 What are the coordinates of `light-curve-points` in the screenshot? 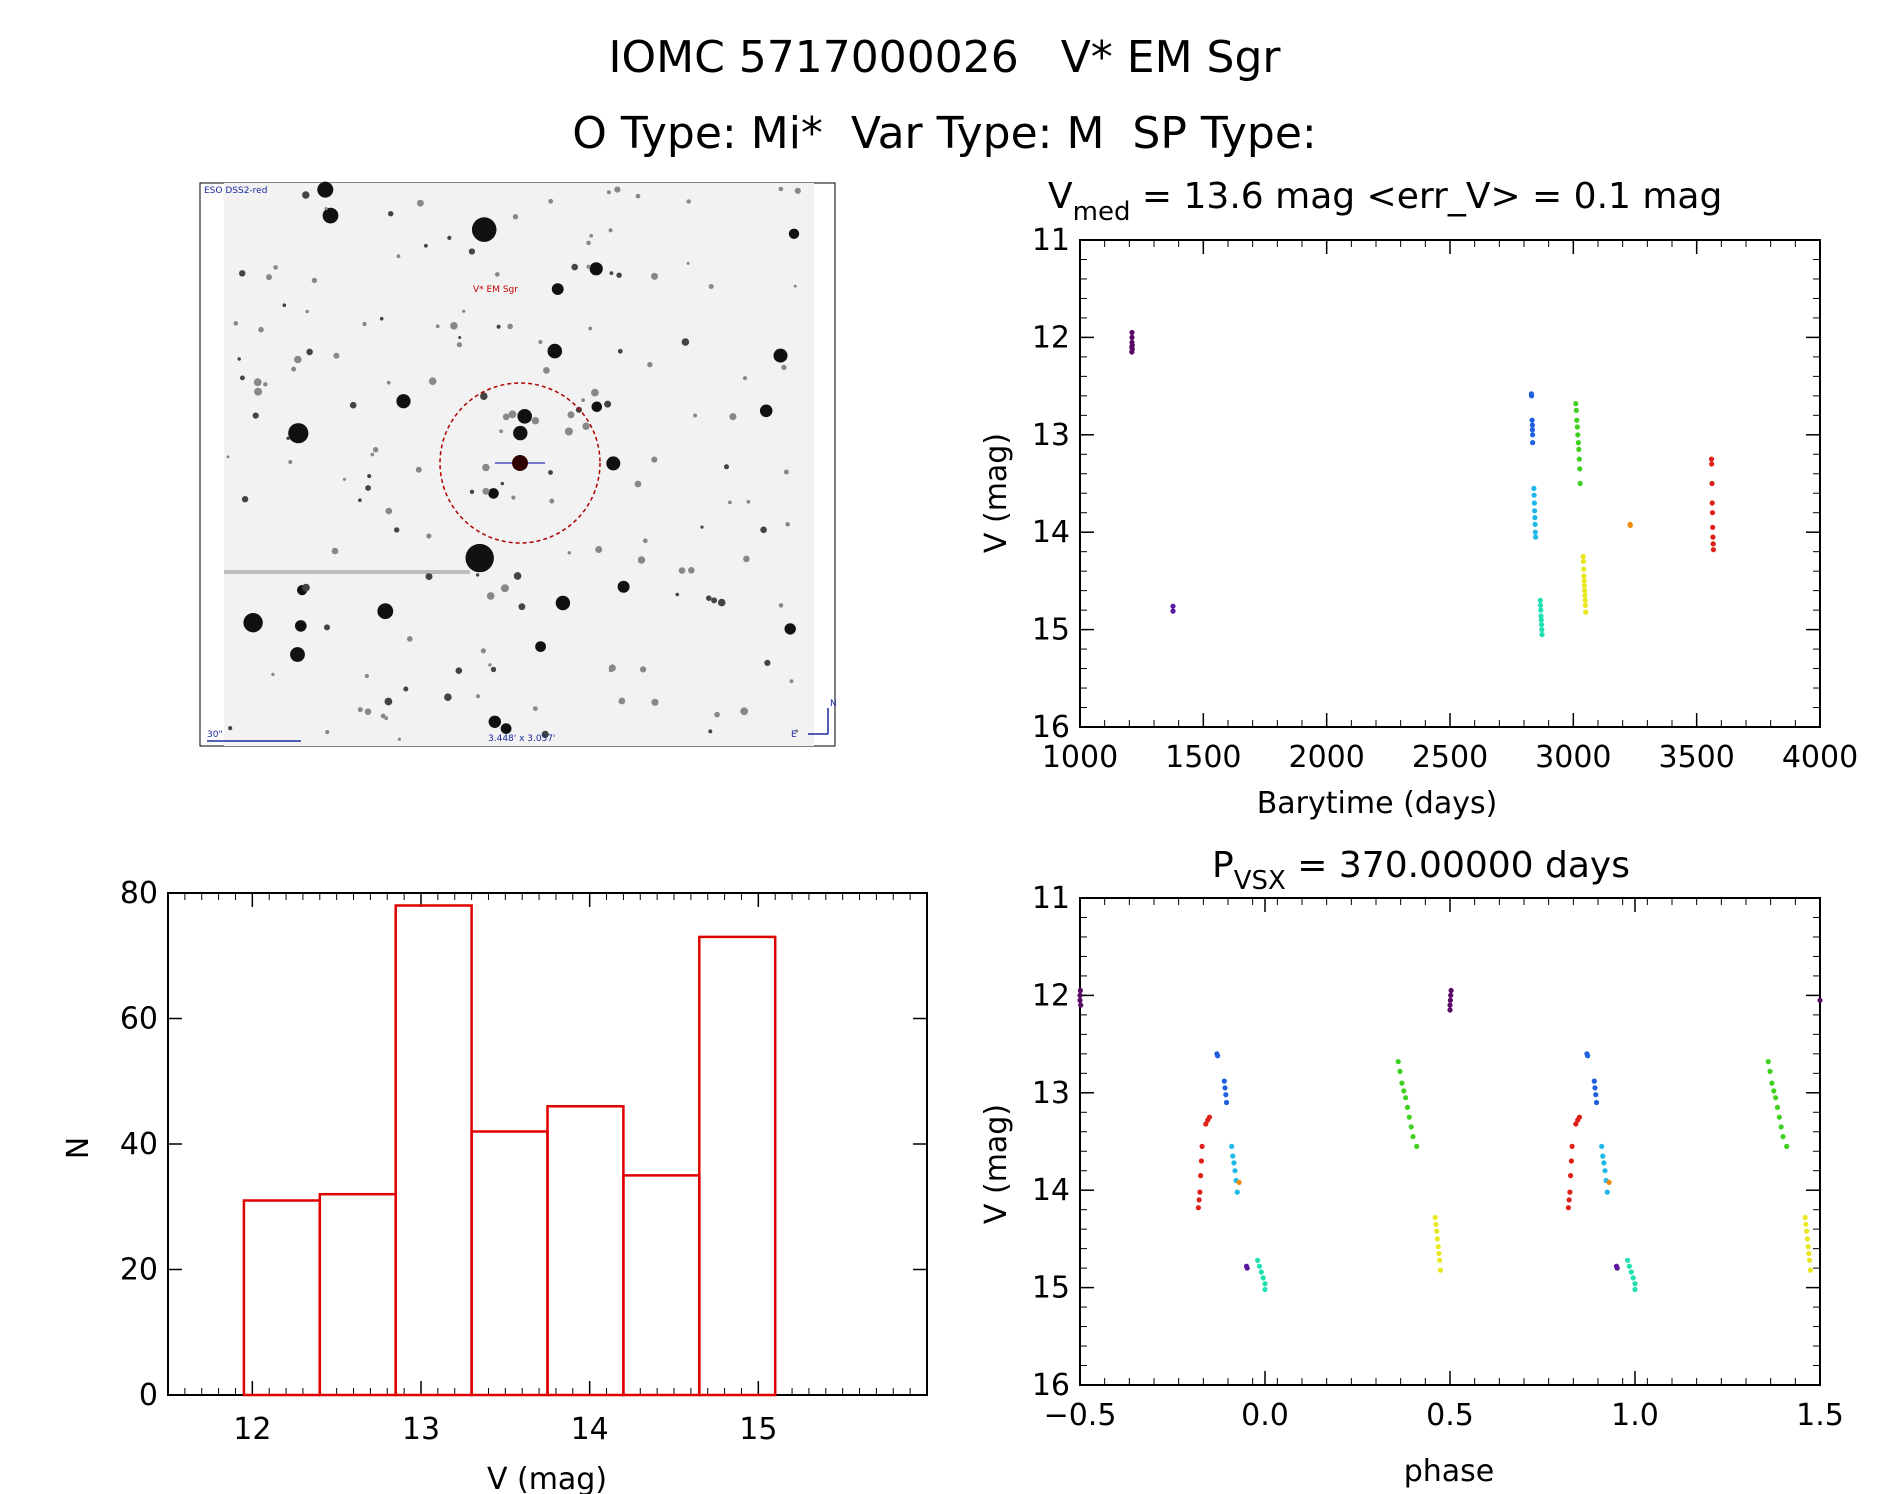 It's located at (1422, 483).